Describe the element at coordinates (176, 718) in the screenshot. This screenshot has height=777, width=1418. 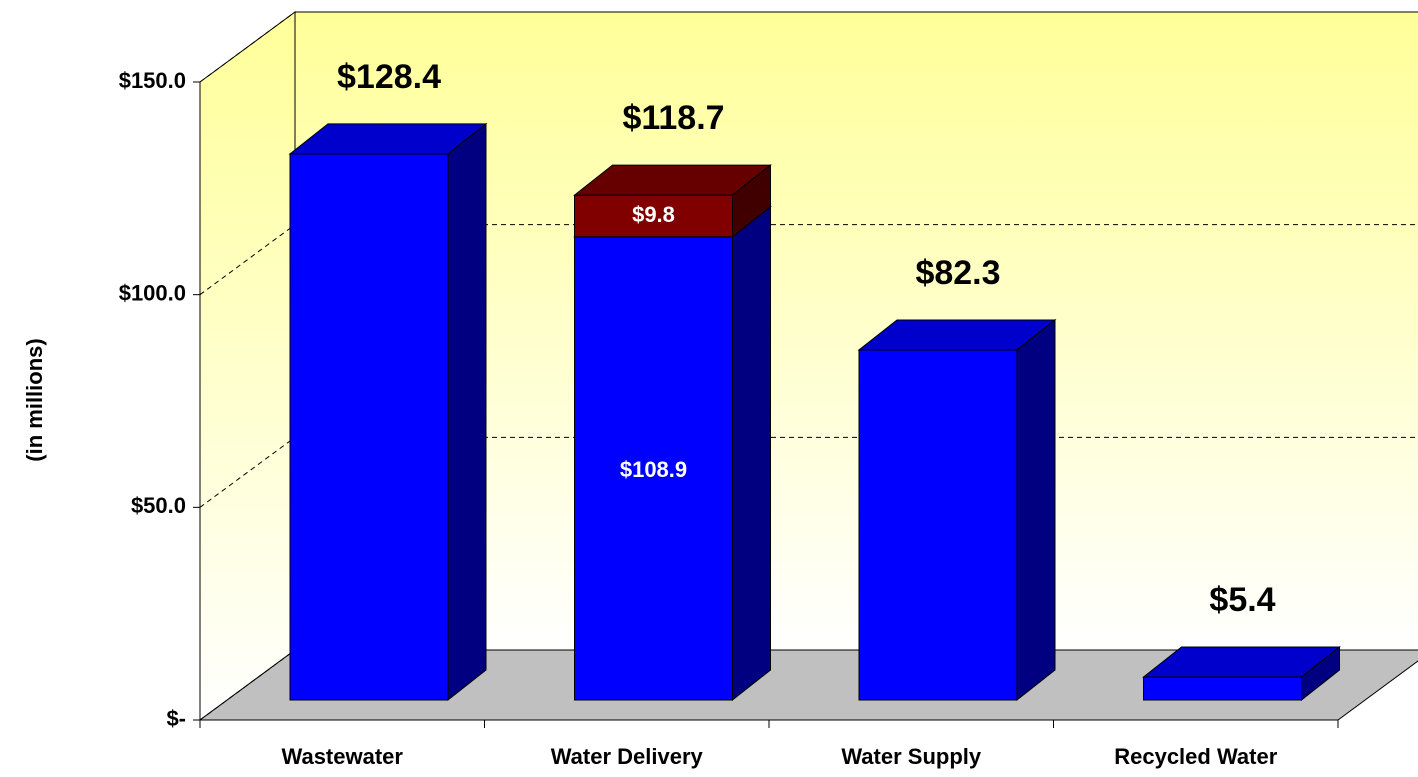
I see `y-tick-label: $-` at that location.